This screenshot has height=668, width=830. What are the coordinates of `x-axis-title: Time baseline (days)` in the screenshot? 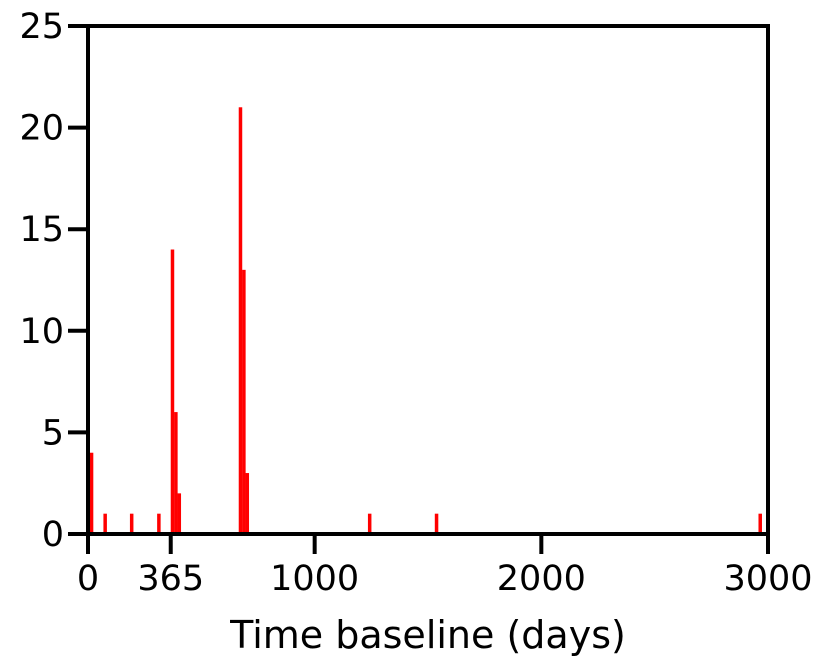 It's located at (427, 635).